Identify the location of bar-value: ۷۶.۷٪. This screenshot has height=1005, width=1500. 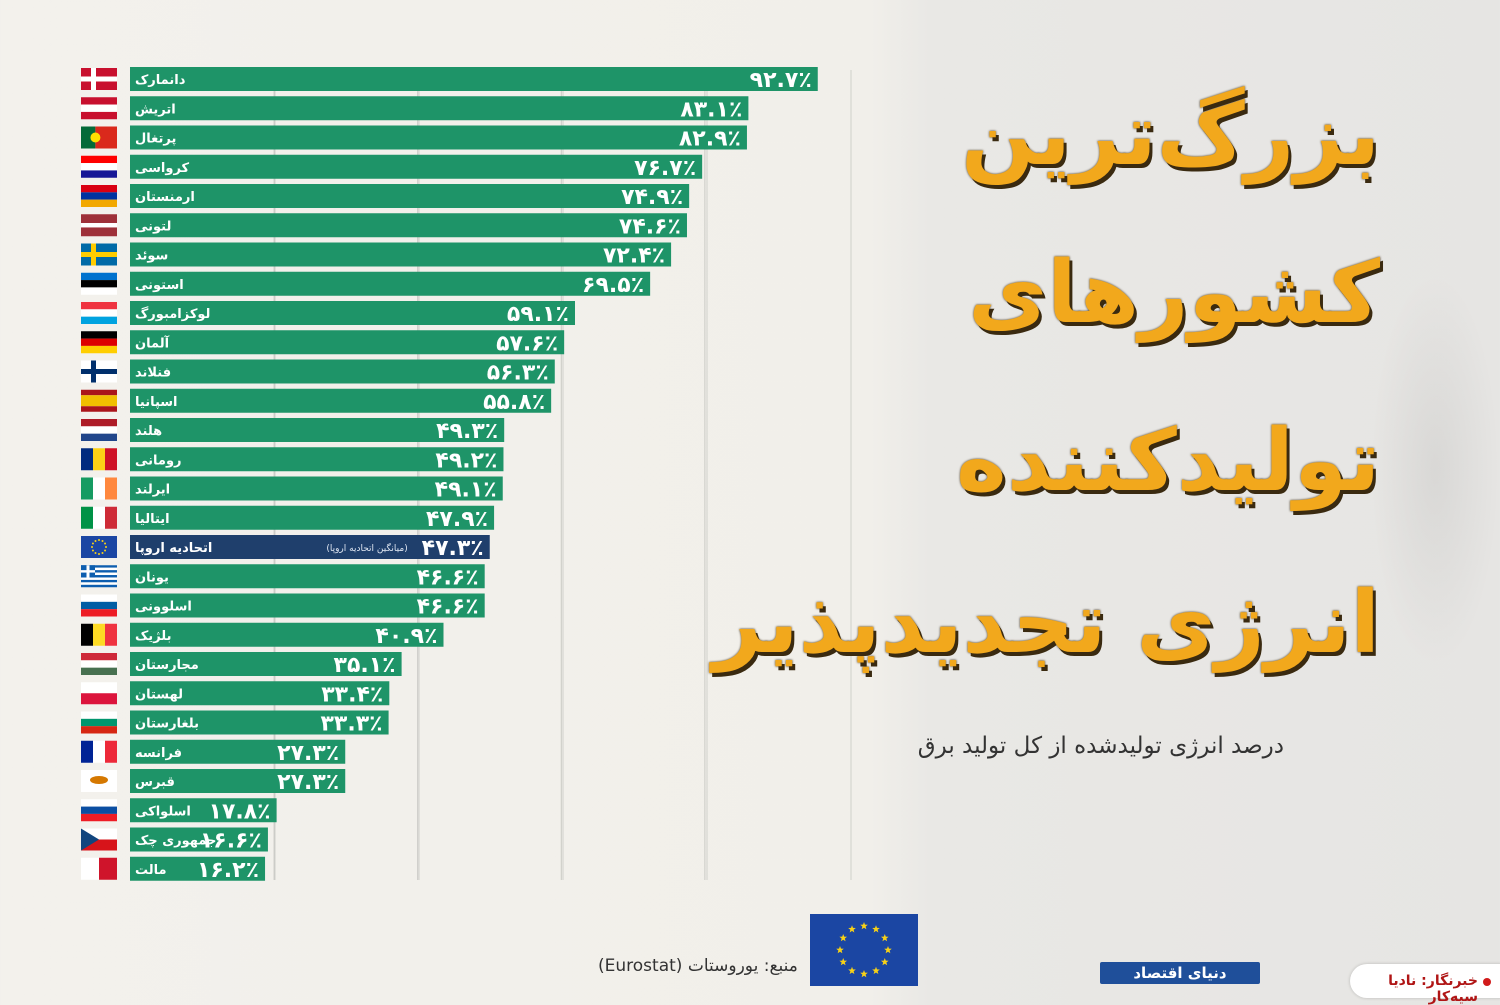
(665, 168).